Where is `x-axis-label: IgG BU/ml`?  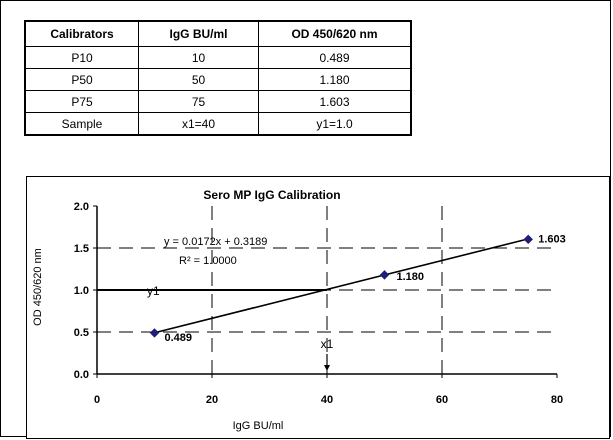
x-axis-label: IgG BU/ml is located at coordinates (258, 426).